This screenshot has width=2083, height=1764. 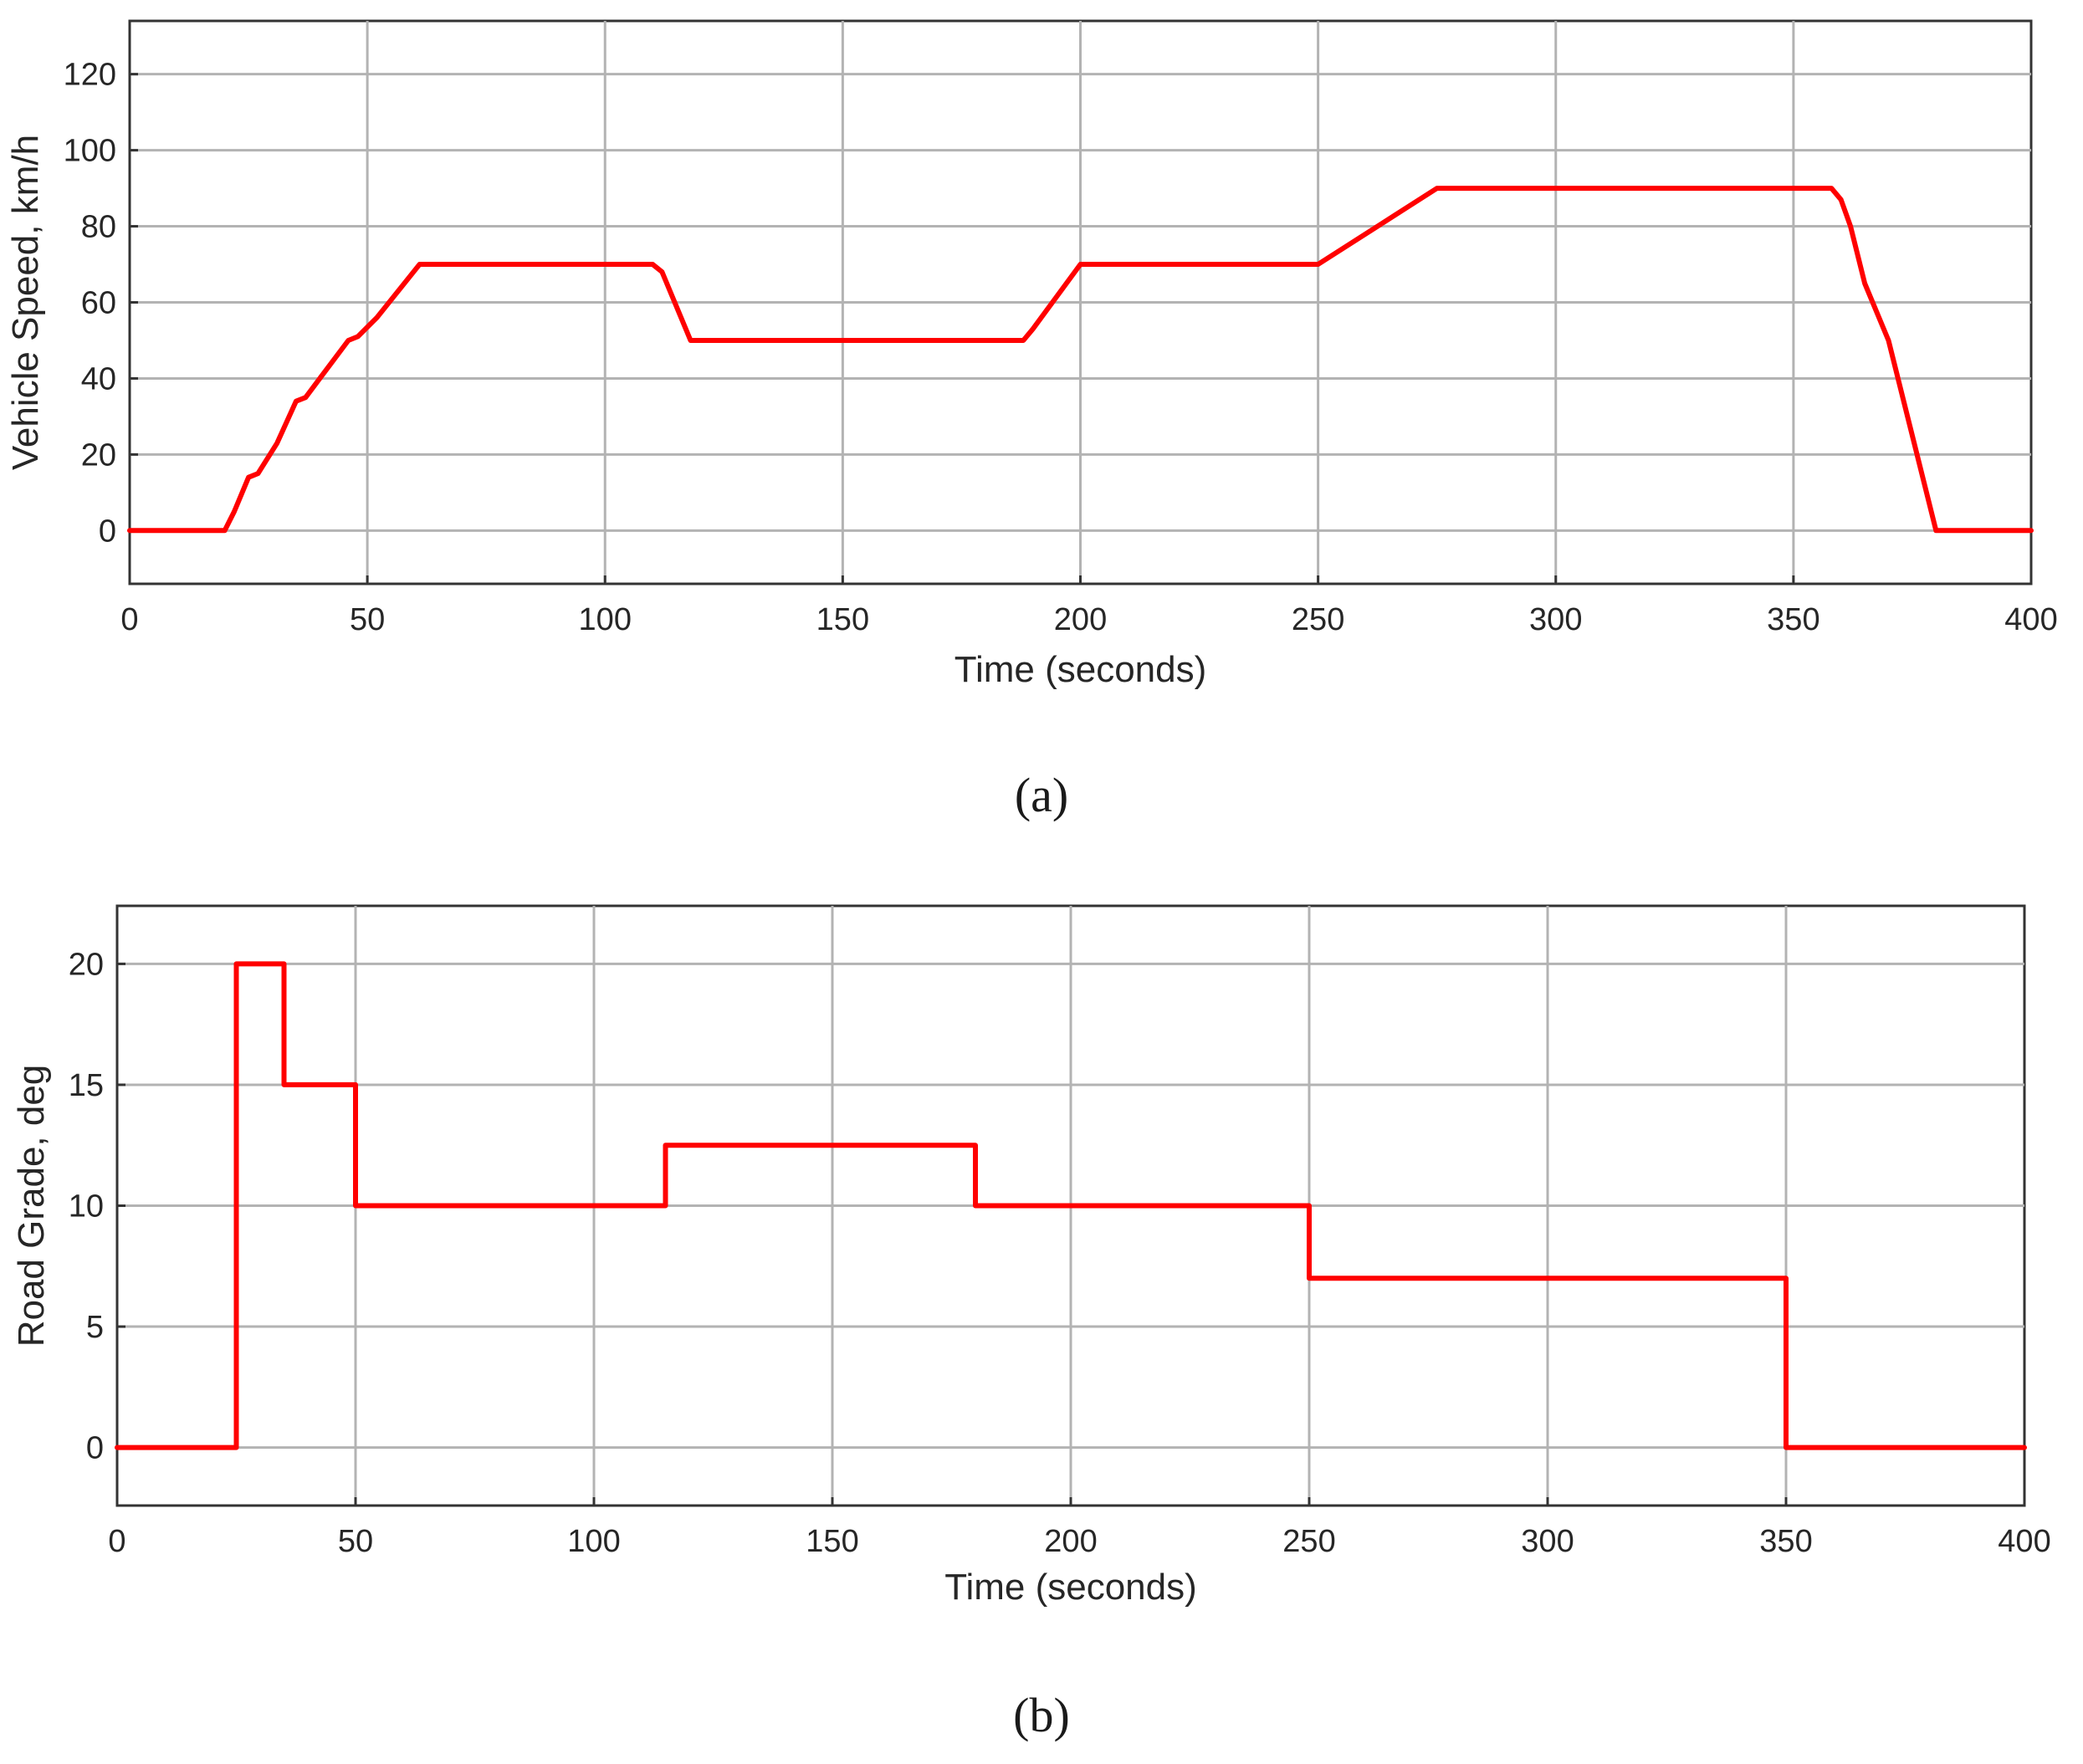 I want to click on speed-x-axis-label: Time (seconds), so click(x=1080, y=669).